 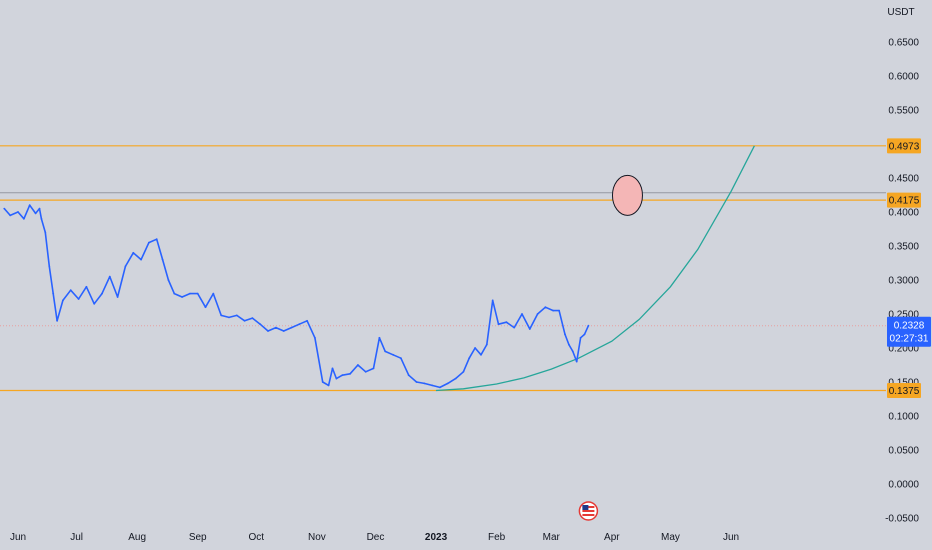 I want to click on countdown-label: 02:27:31, so click(x=909, y=339).